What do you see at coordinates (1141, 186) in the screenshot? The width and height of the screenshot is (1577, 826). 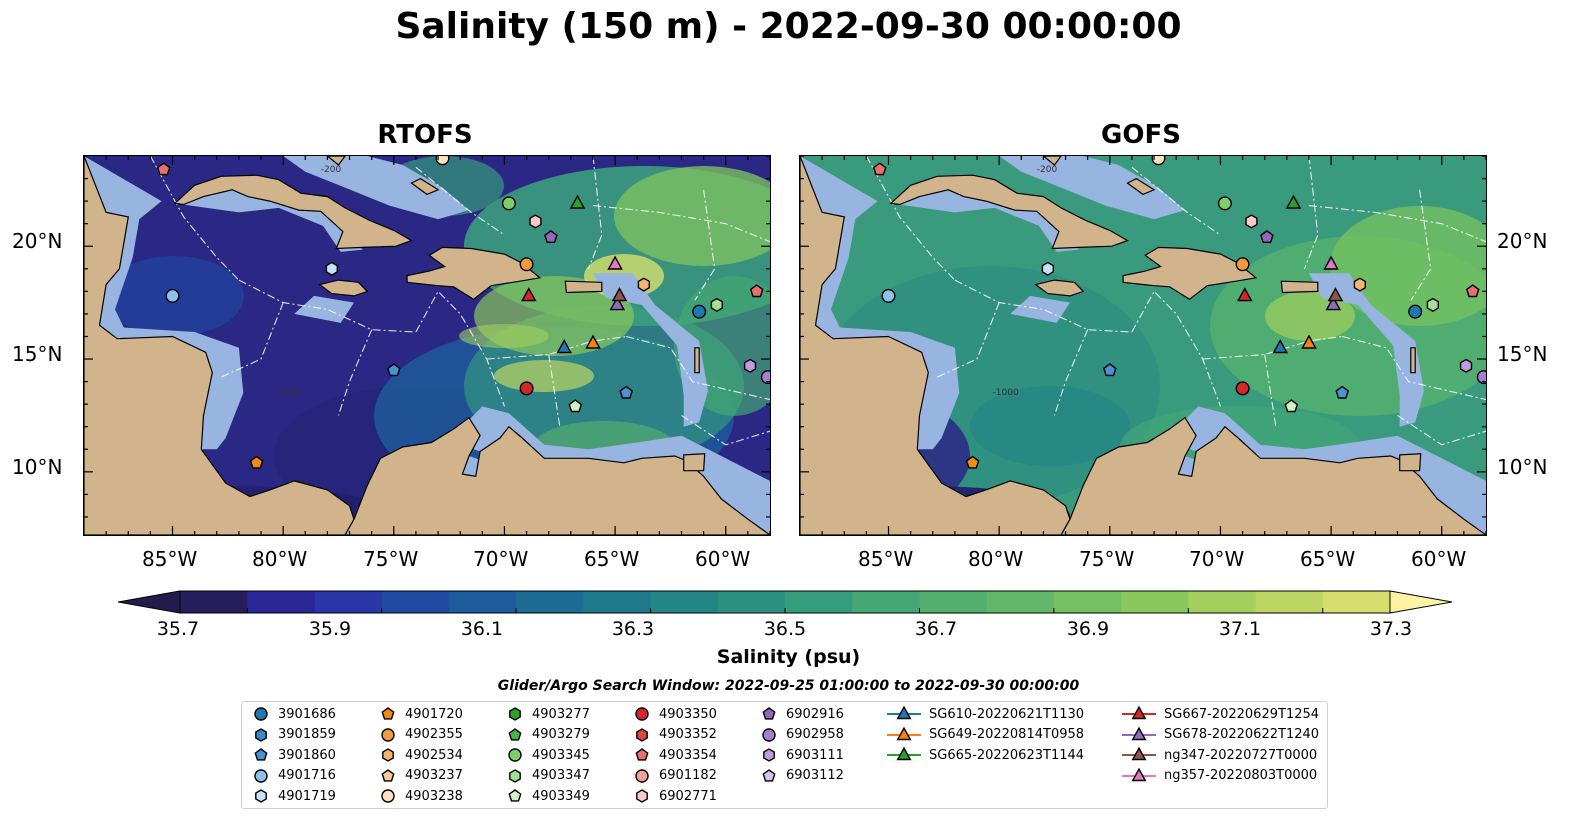 I see `land-bahamas2` at bounding box center [1141, 186].